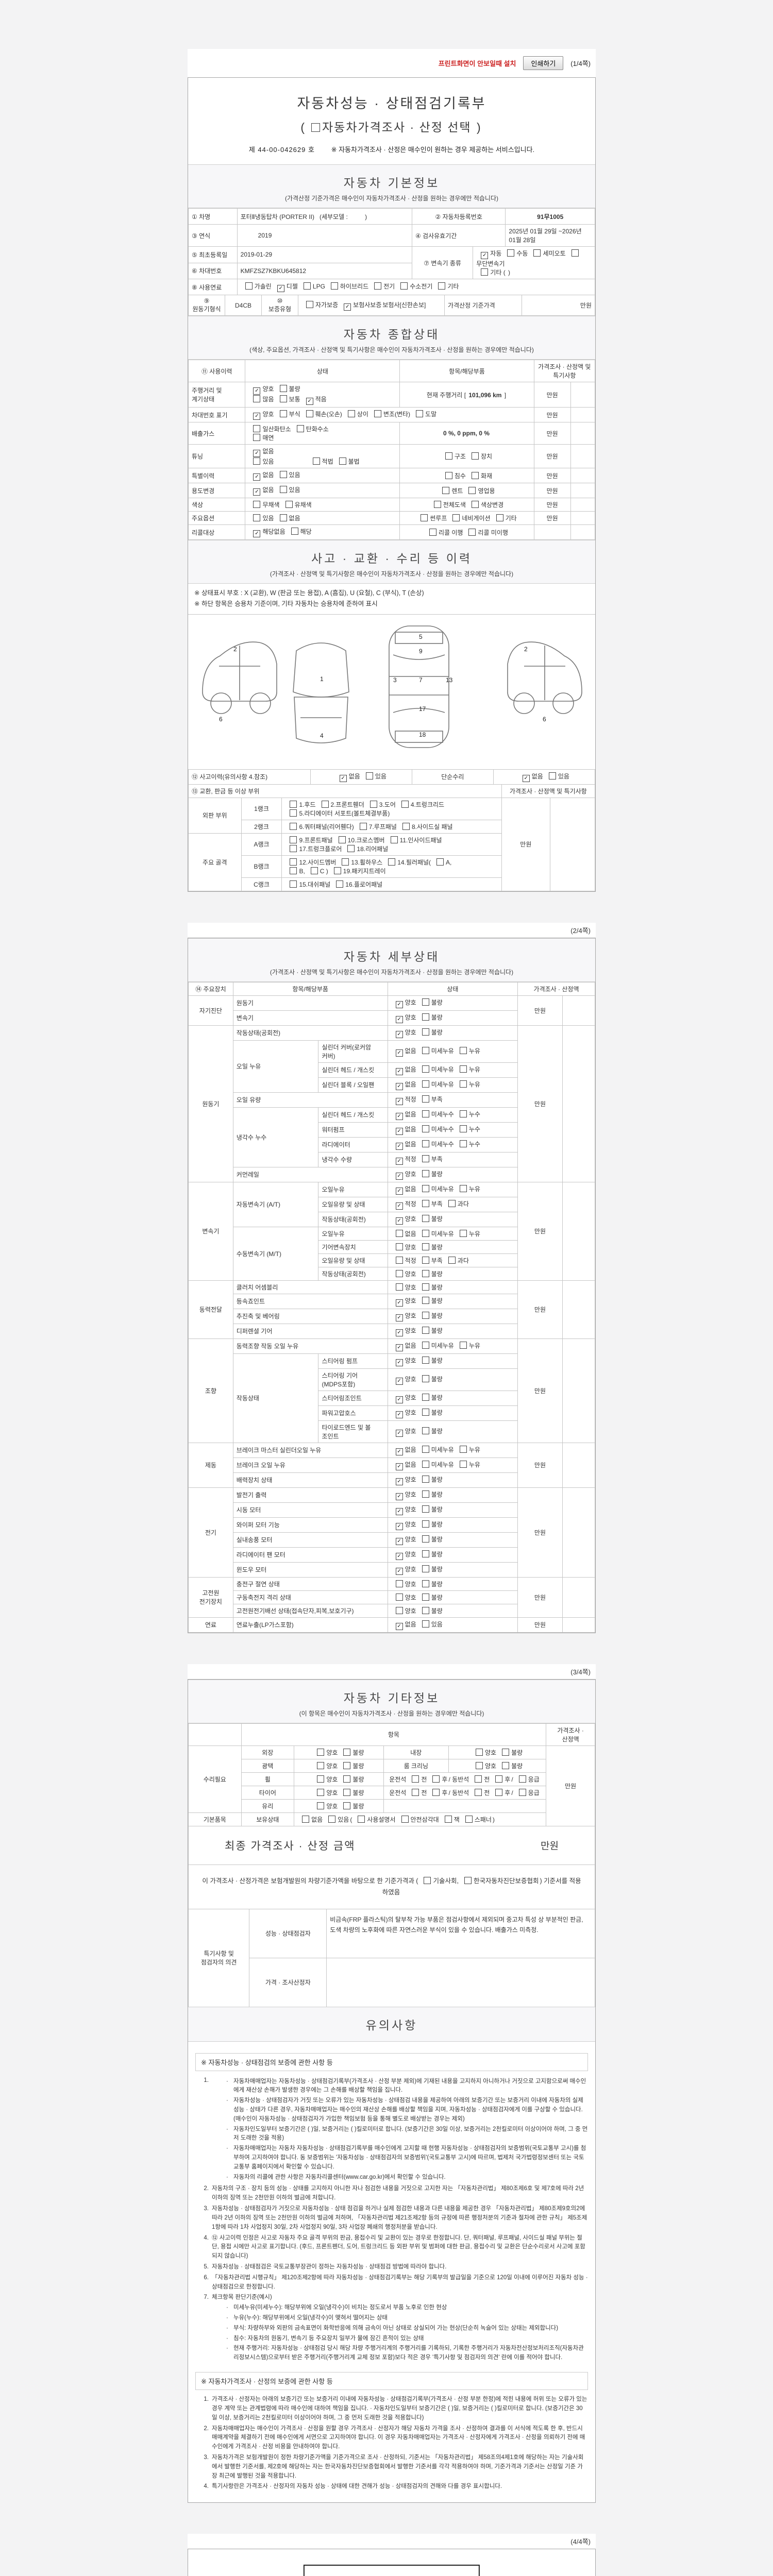 This screenshot has height=2576, width=773. What do you see at coordinates (543, 63) in the screenshot?
I see `print-button: 인쇄하기` at bounding box center [543, 63].